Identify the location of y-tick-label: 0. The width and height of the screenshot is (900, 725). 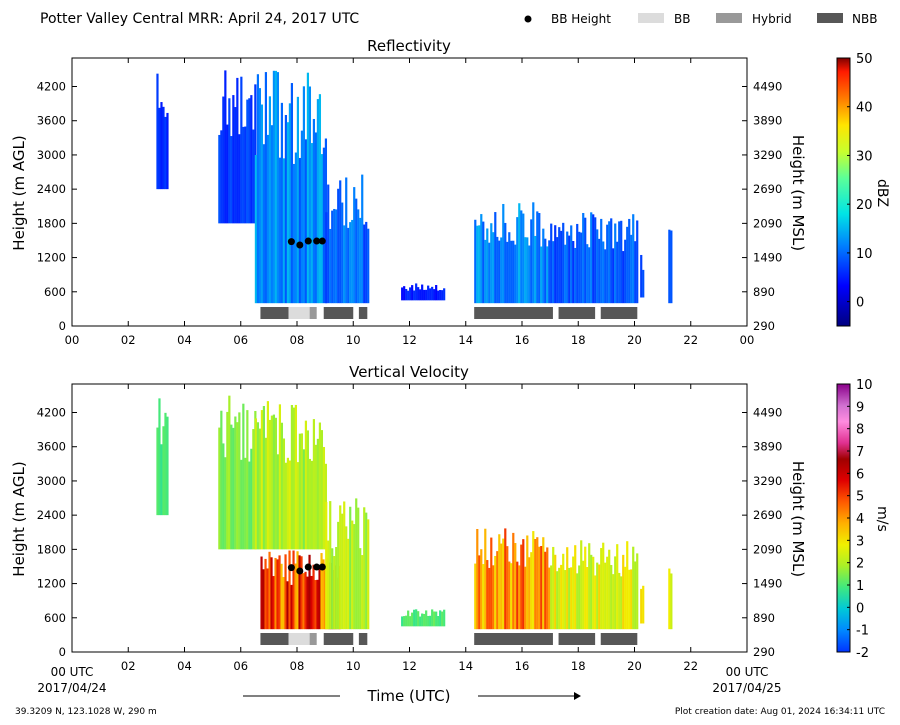
(62, 326).